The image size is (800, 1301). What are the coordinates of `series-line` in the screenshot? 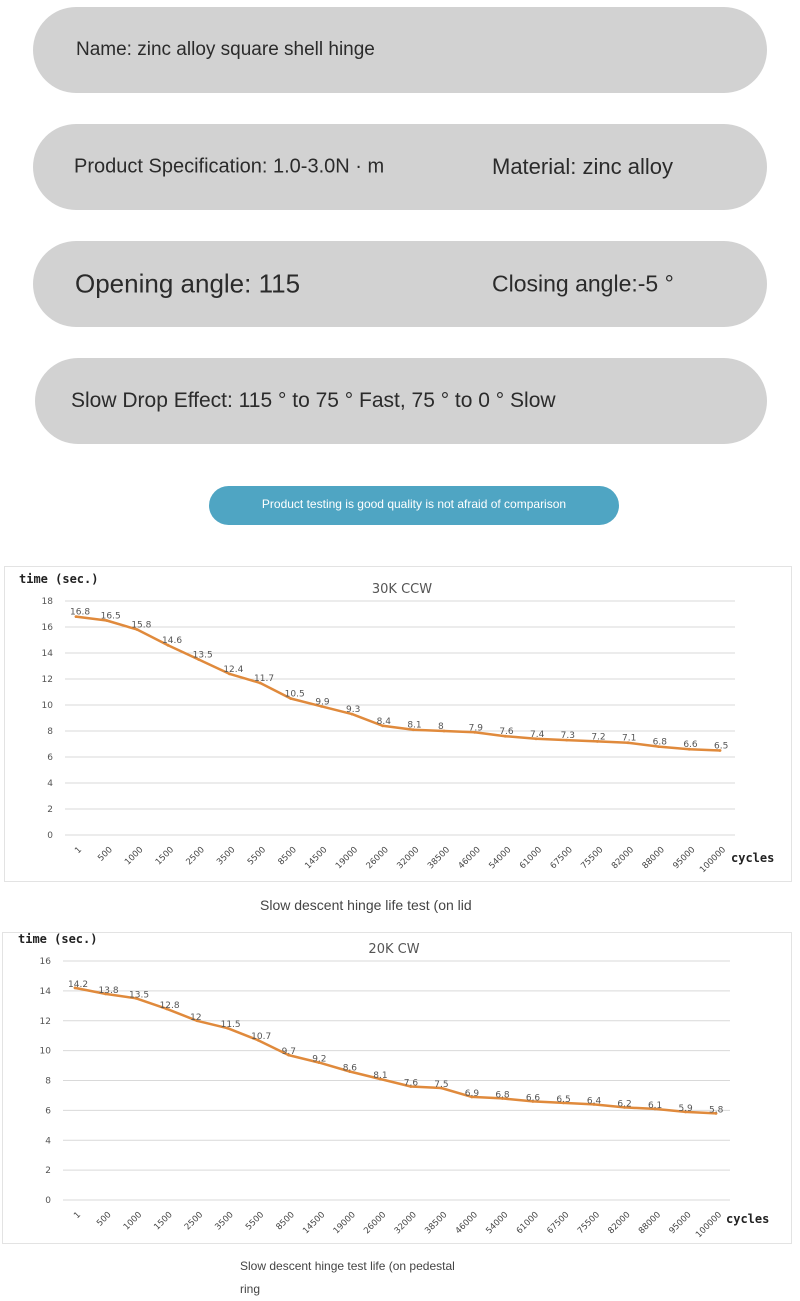 It's located at (395, 1050).